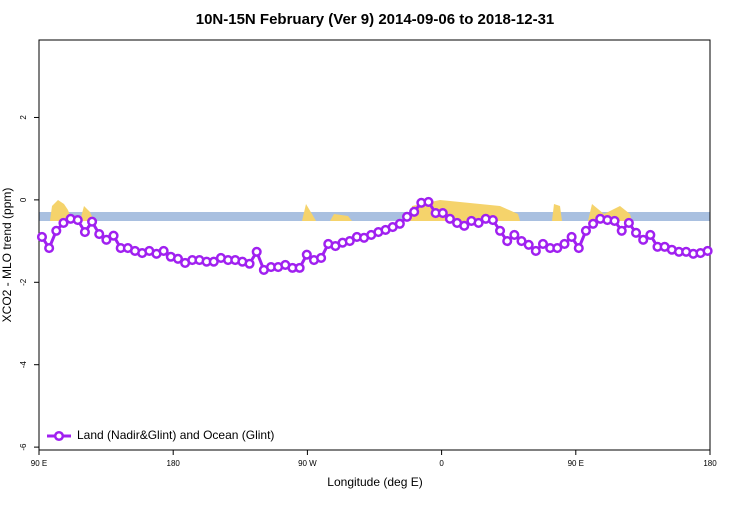  Describe the element at coordinates (374, 482) in the screenshot. I see `x-axis-label: Longitude (deg E)` at that location.